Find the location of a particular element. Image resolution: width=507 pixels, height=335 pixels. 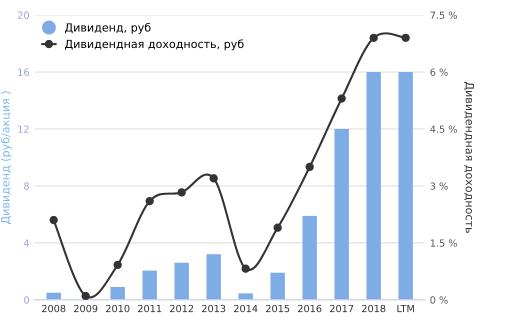

y2-tick-label: 0 % is located at coordinates (439, 300).